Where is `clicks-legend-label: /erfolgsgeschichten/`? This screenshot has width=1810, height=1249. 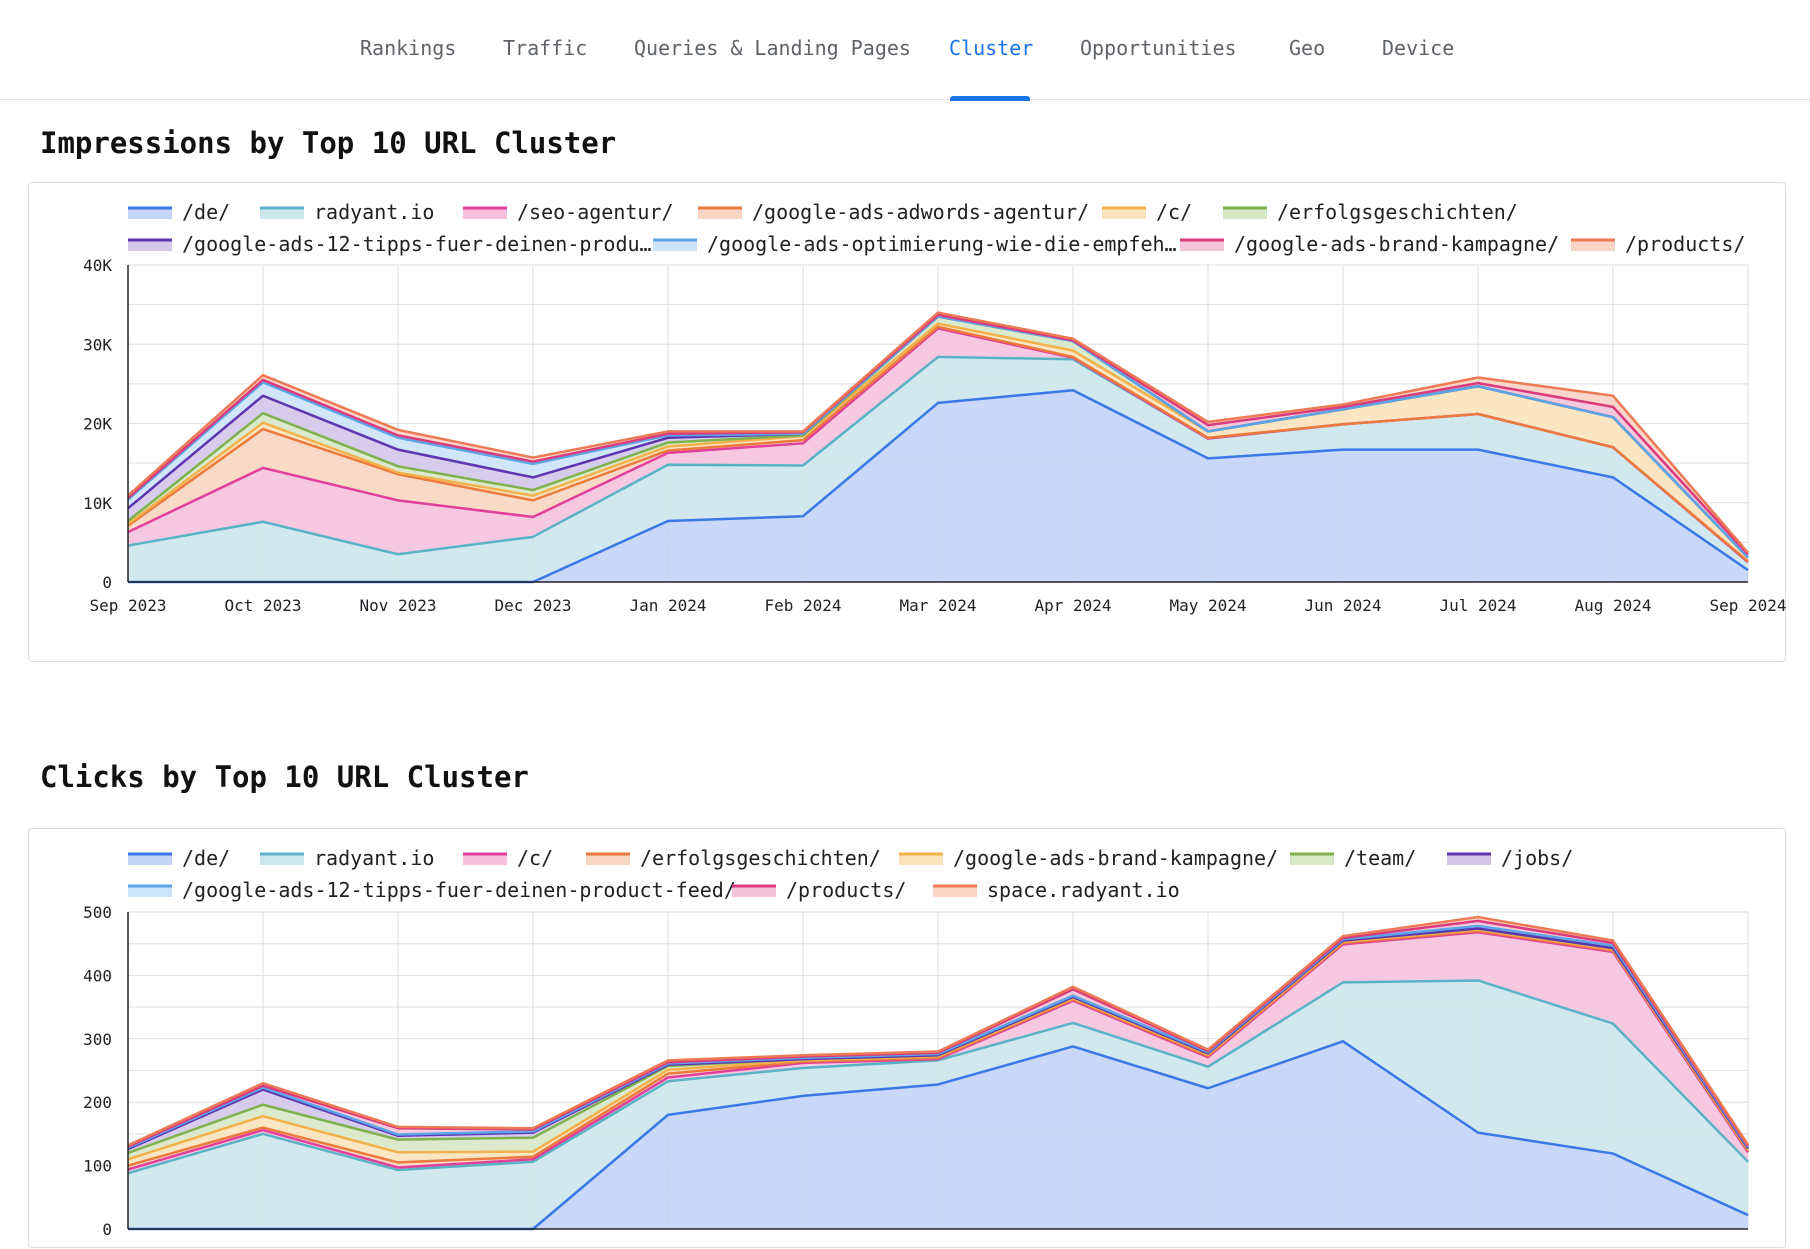 clicks-legend-label: /erfolgsgeschichten/ is located at coordinates (760, 858).